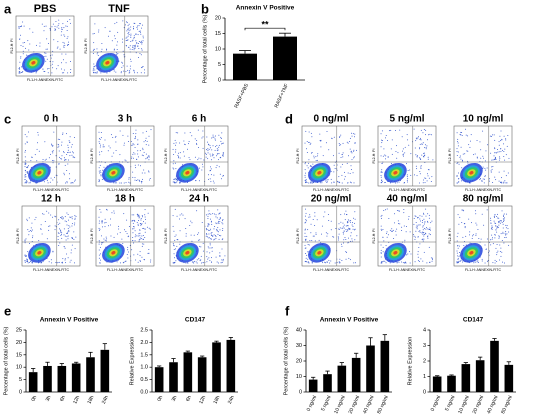 The width and height of the screenshot is (547, 416). What do you see at coordinates (125, 199) in the screenshot?
I see `flow-title: 18 h` at bounding box center [125, 199].